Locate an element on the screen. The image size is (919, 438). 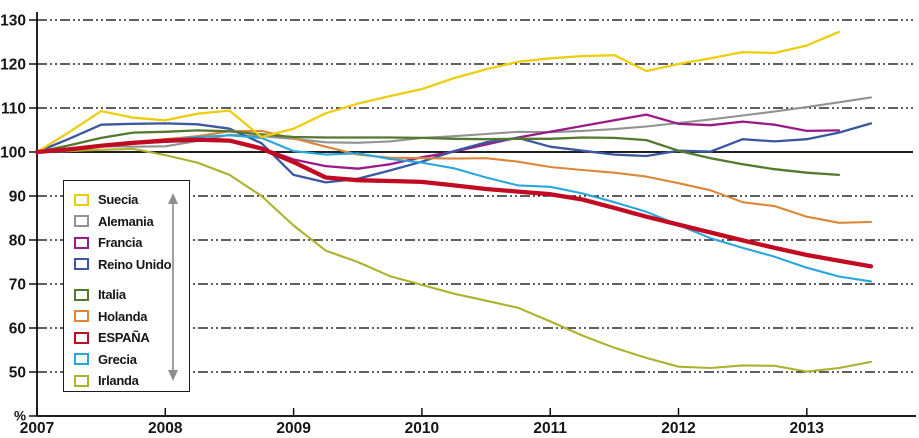
x-tick-label: 2007 is located at coordinates (37, 428).